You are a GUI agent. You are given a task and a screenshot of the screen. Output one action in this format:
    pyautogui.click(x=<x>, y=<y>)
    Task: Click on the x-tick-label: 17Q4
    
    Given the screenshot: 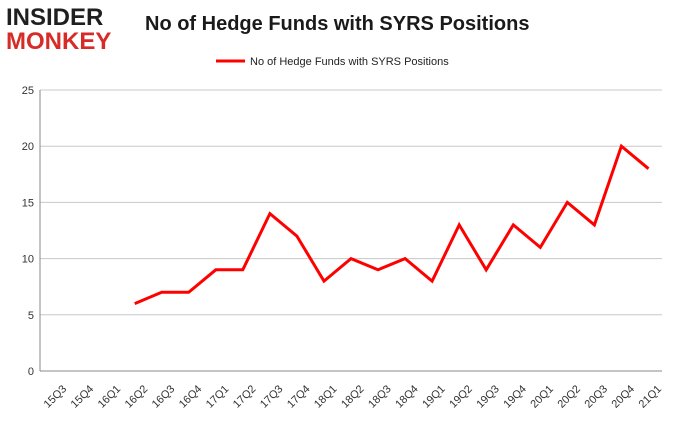 What is the action you would take?
    pyautogui.click(x=299, y=397)
    